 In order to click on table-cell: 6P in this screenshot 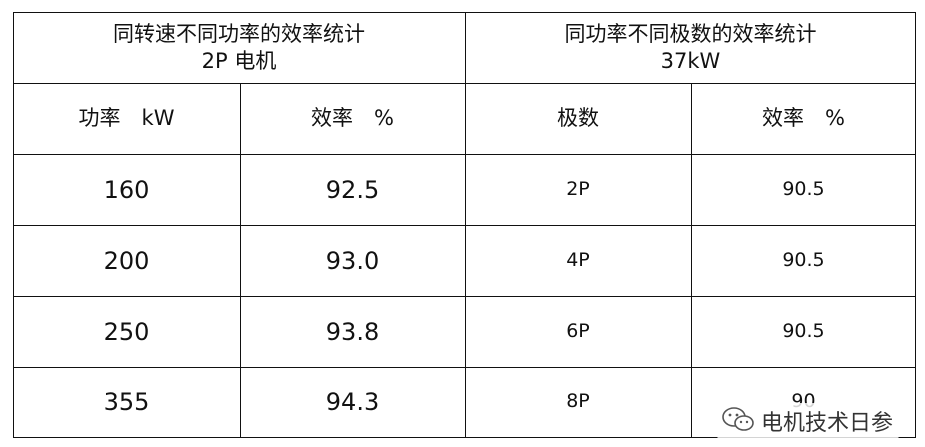, I will do `click(578, 330)`.